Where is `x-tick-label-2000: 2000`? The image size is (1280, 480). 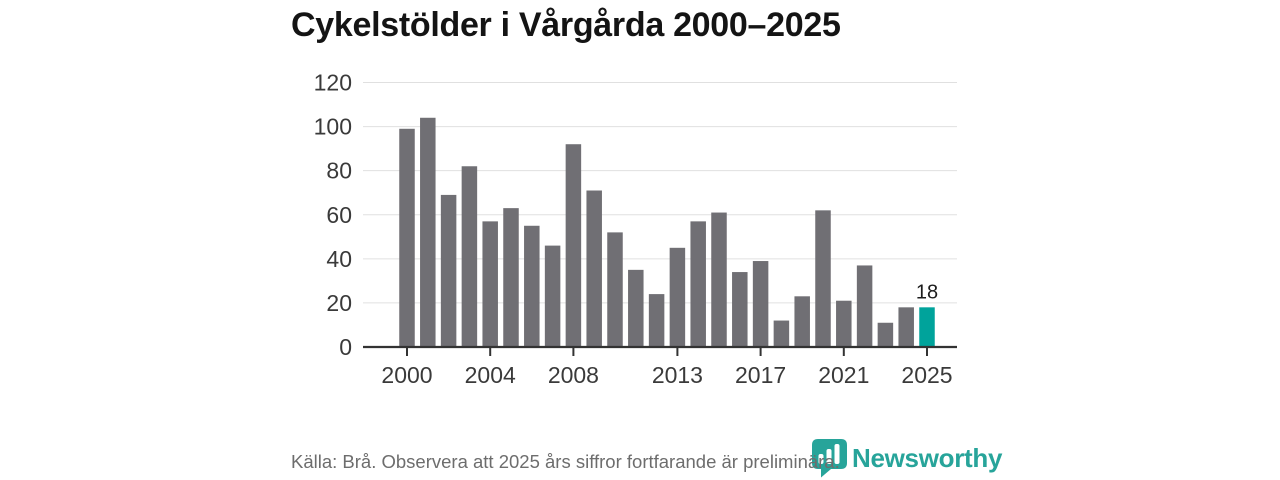 x-tick-label-2000: 2000 is located at coordinates (406, 375).